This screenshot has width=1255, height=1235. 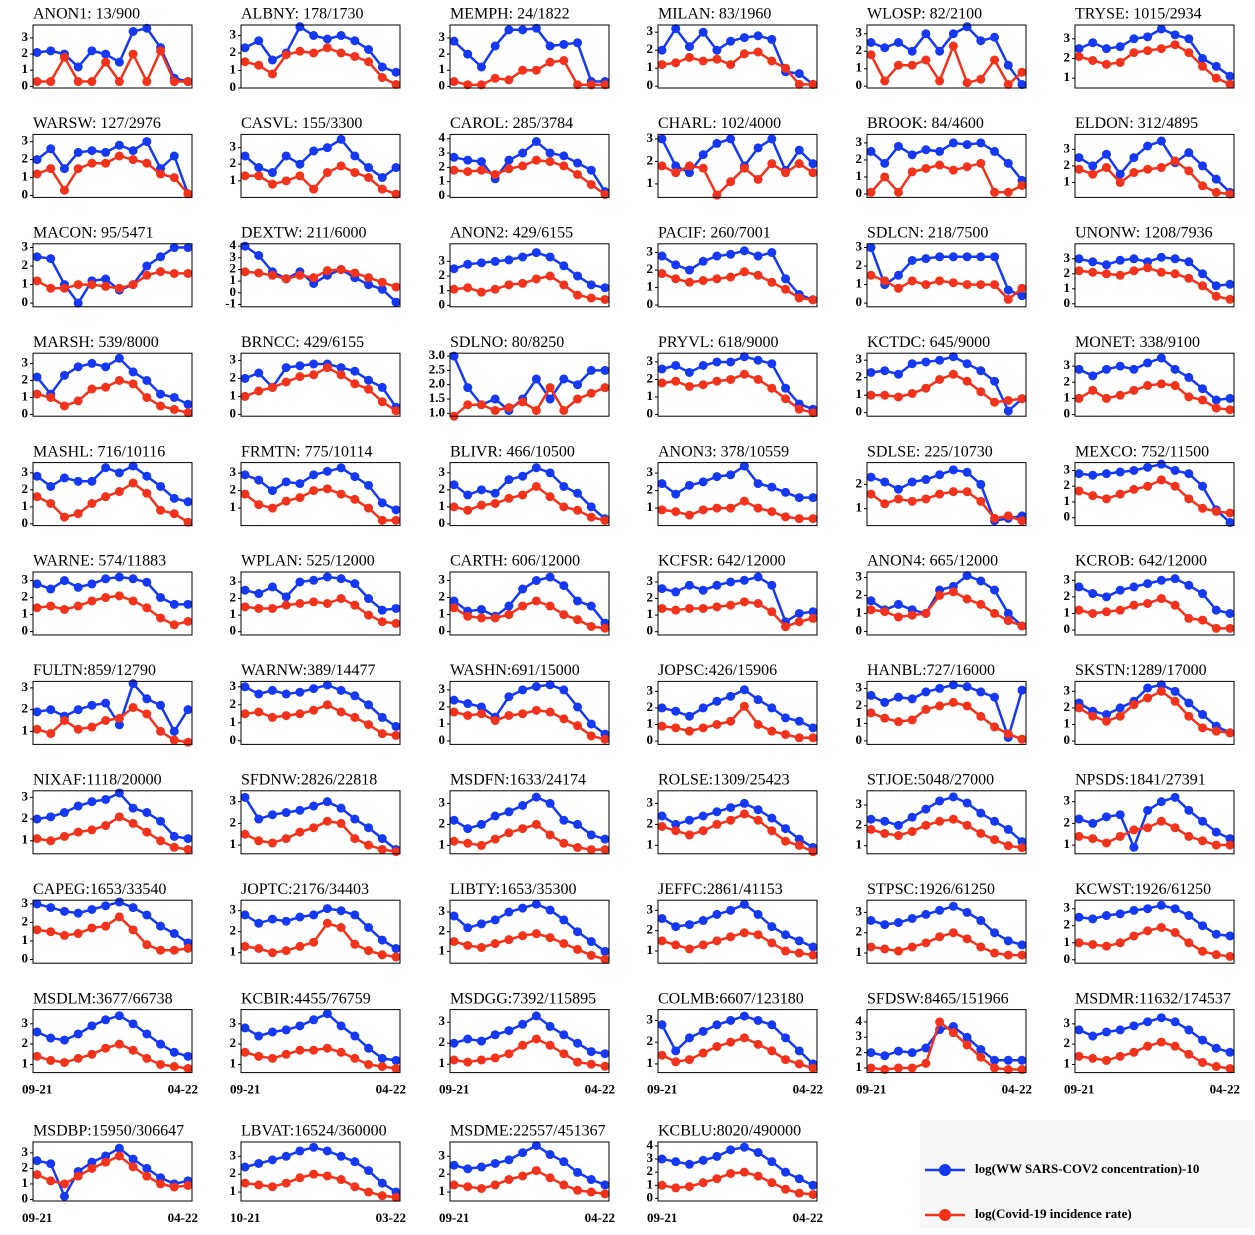 I want to click on panel-title: SFDSW:8465/151966, so click(x=938, y=998).